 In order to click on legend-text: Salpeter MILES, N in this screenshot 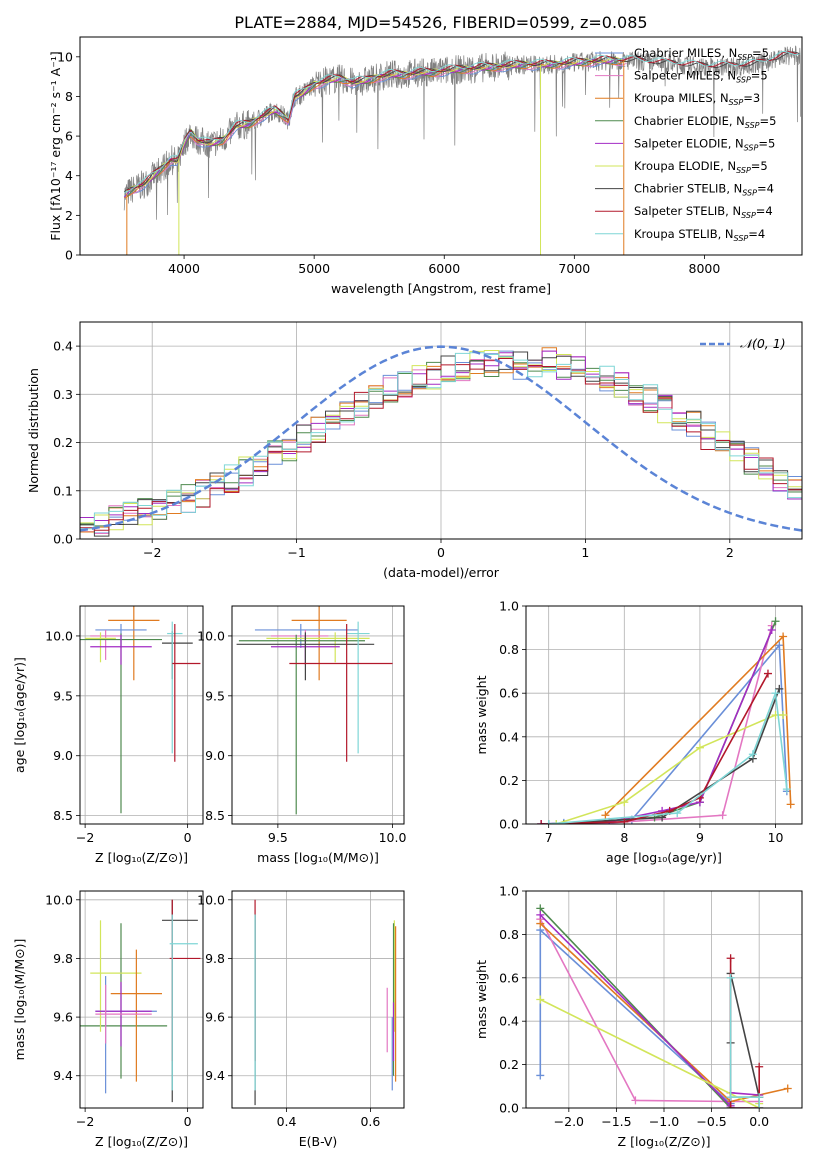, I will do `click(685, 76)`.